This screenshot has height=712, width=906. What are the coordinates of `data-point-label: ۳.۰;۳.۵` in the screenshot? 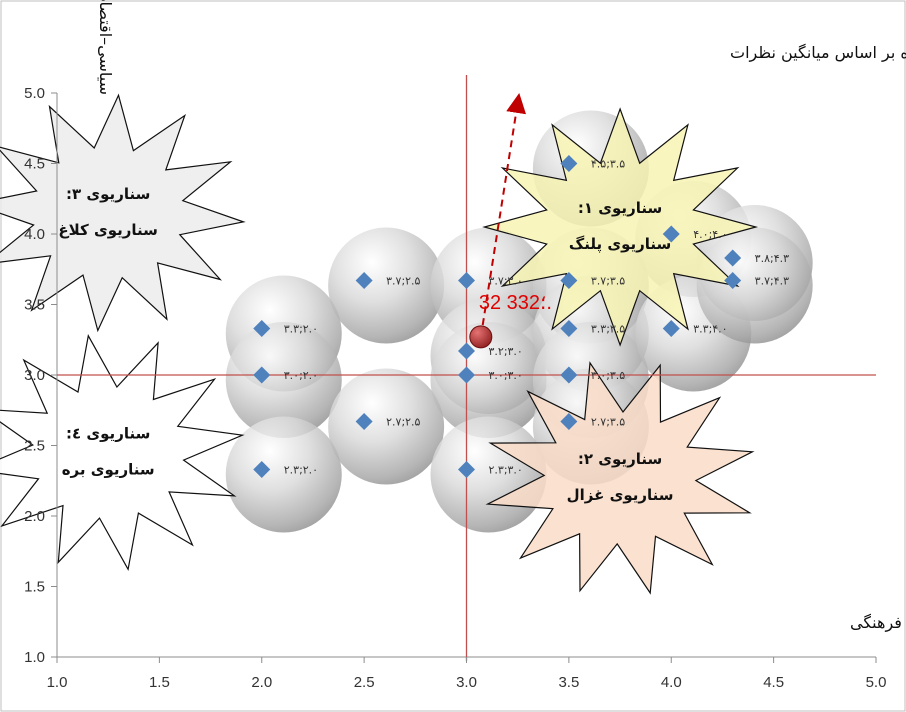 It's located at (608, 375).